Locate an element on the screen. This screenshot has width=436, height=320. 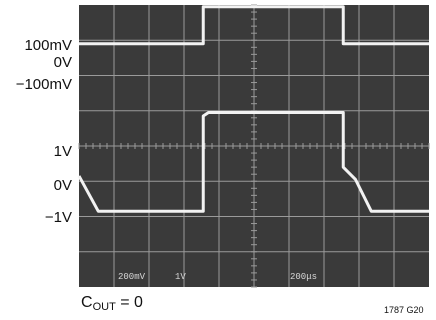
screen-label-volts-top: 200mV is located at coordinates (132, 277).